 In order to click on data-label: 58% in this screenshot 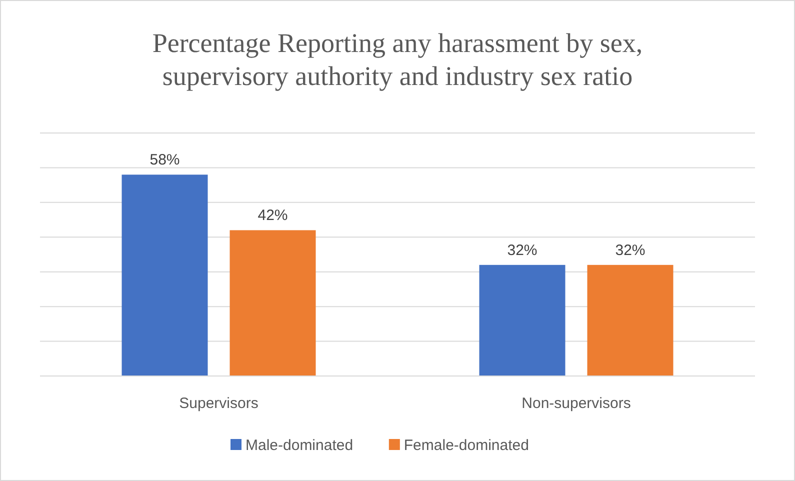, I will do `click(165, 160)`.